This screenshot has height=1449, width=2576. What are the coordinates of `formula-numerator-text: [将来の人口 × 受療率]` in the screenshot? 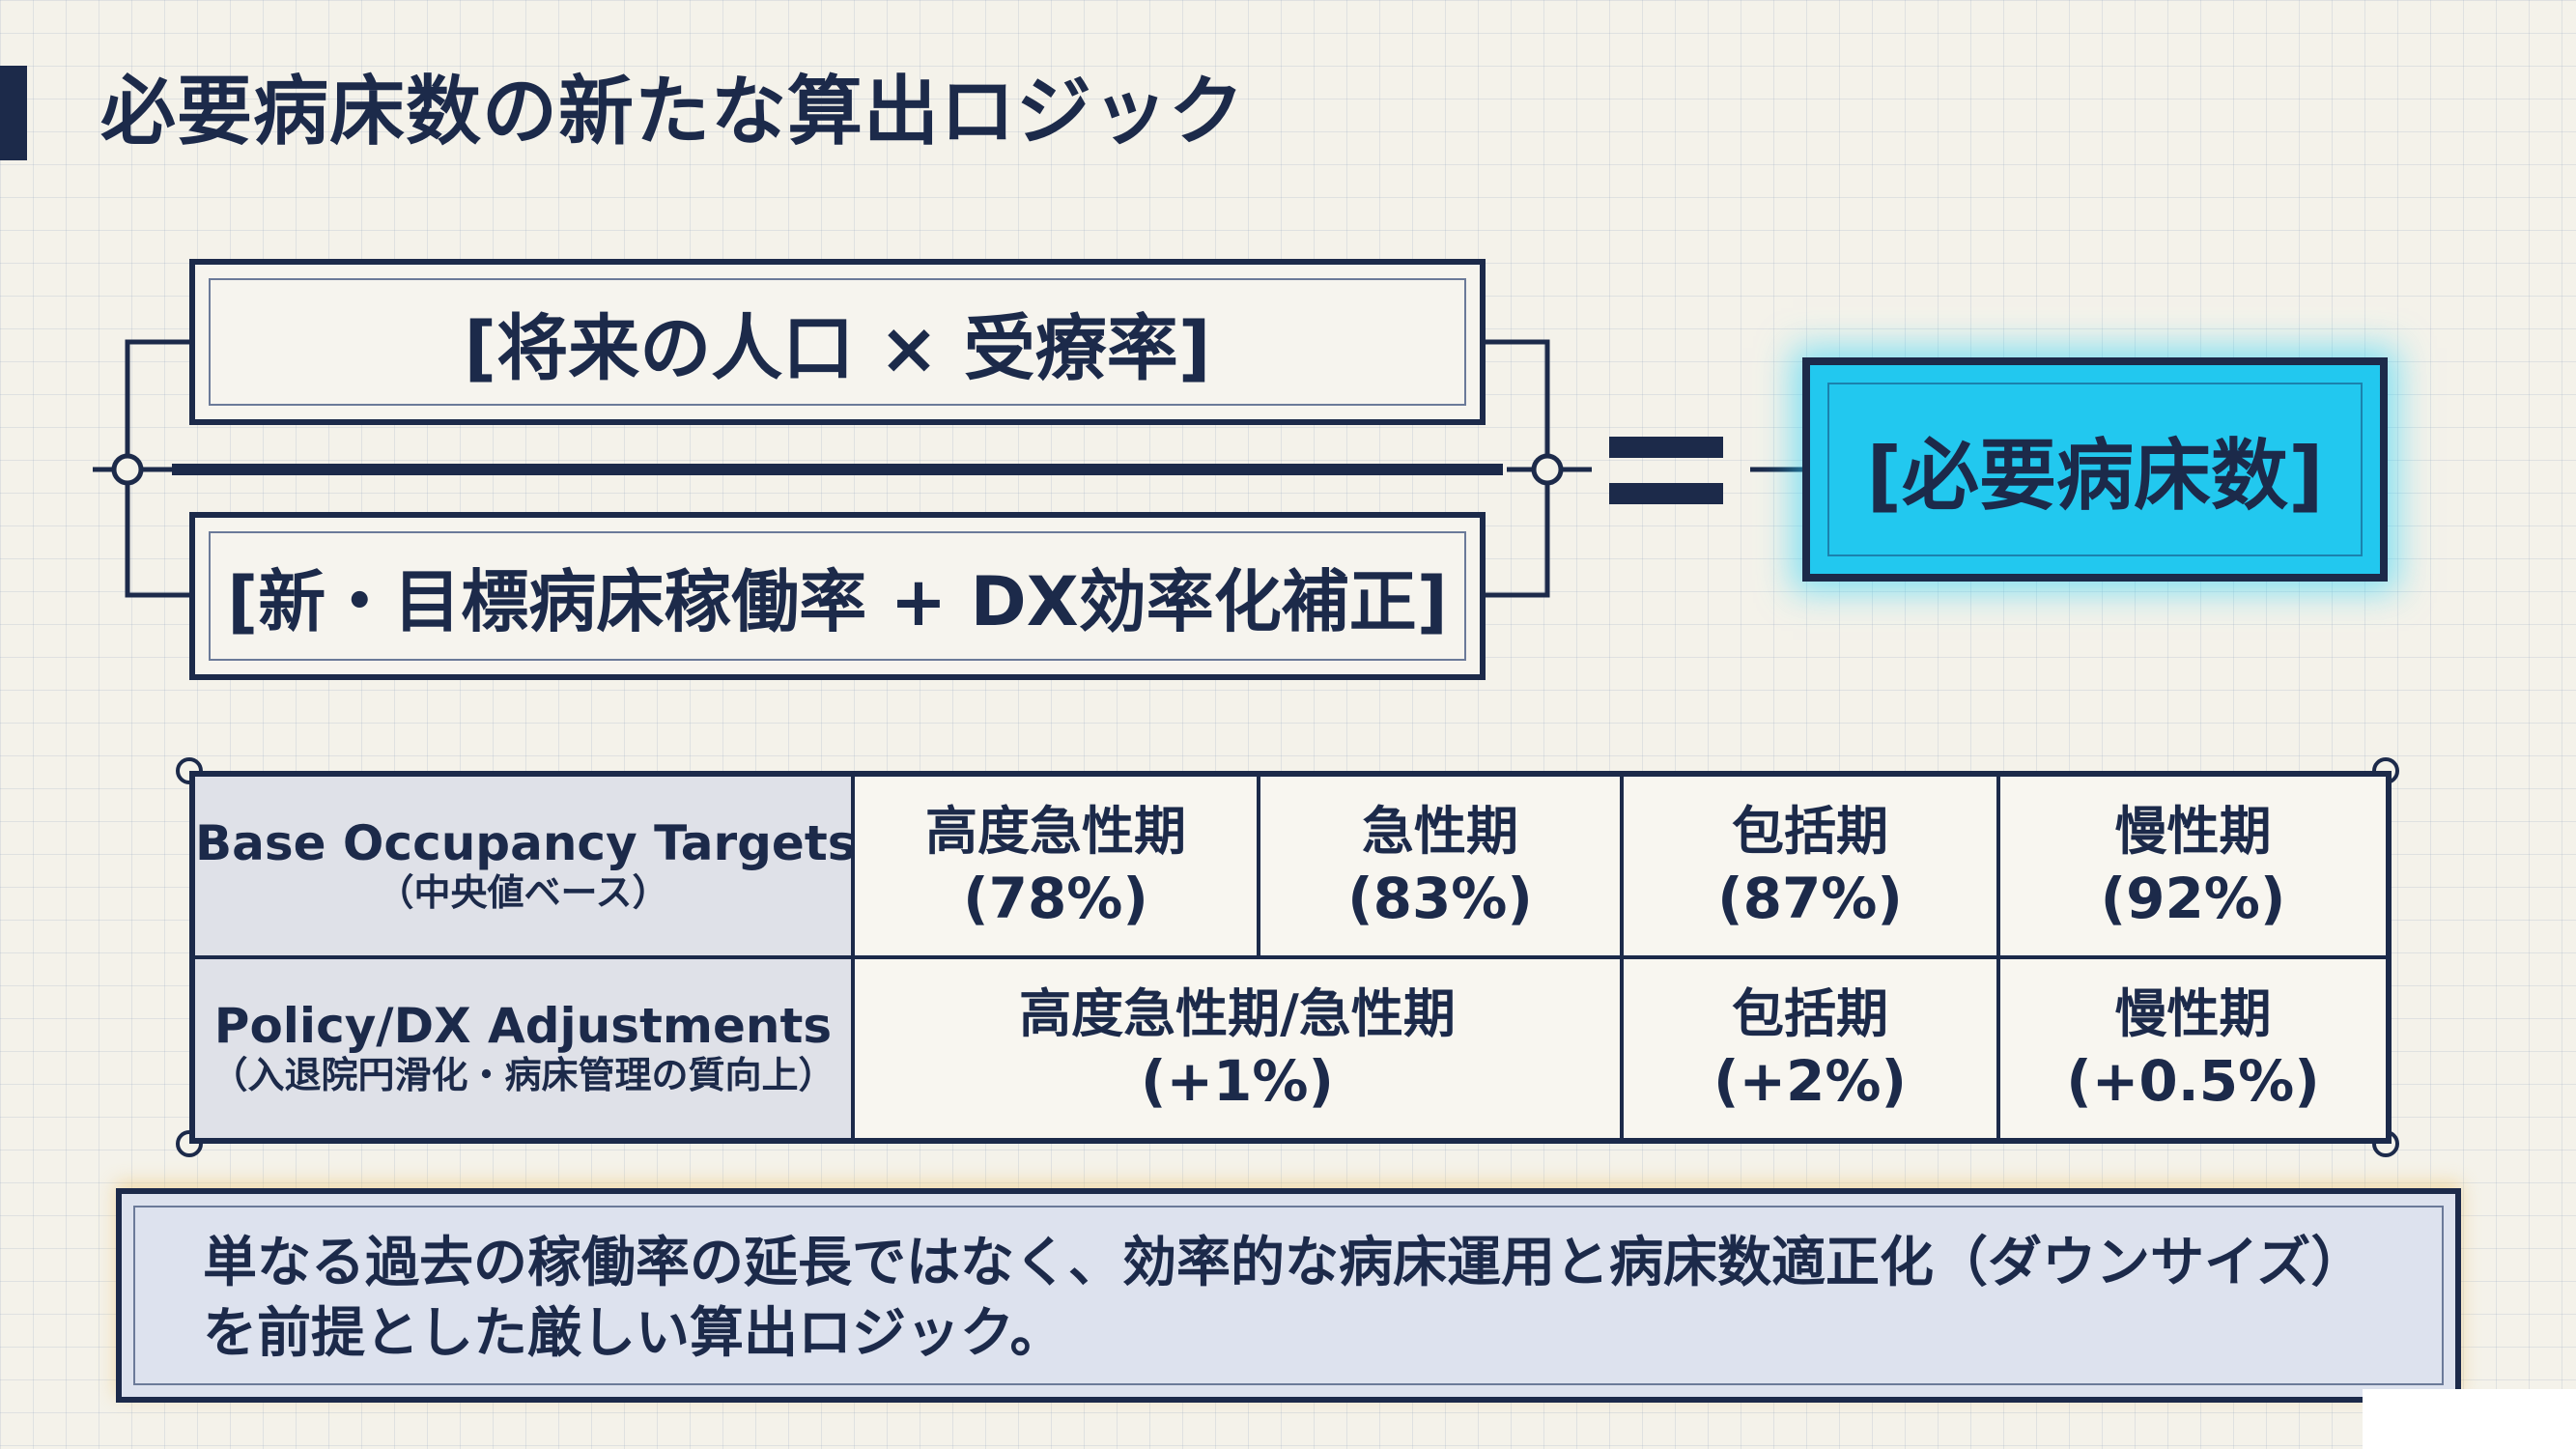 It's located at (837, 348).